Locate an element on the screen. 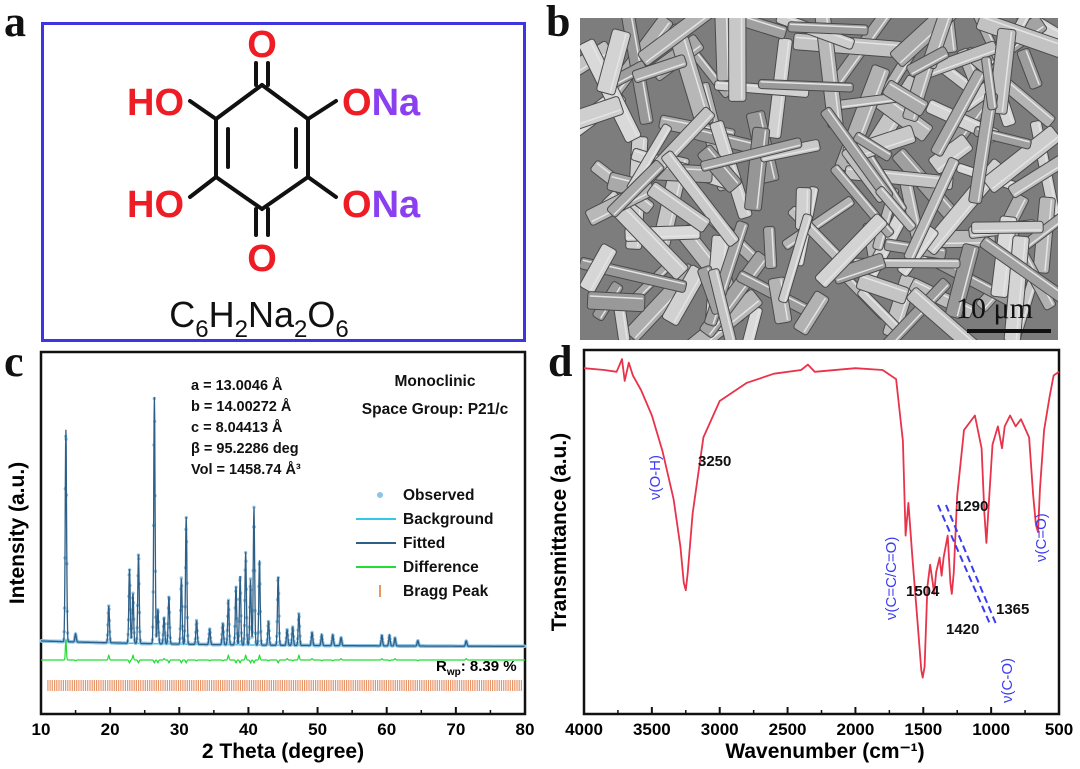  benzoquinone-ring is located at coordinates (263, 149).